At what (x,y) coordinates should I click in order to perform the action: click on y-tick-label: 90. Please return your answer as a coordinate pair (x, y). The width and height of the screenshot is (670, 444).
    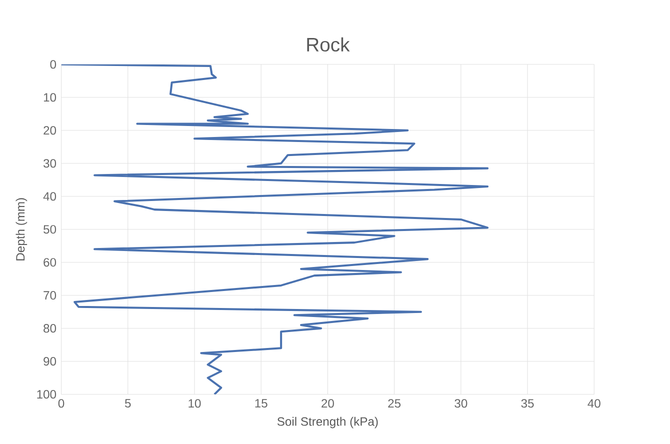
    Looking at the image, I should click on (50, 361).